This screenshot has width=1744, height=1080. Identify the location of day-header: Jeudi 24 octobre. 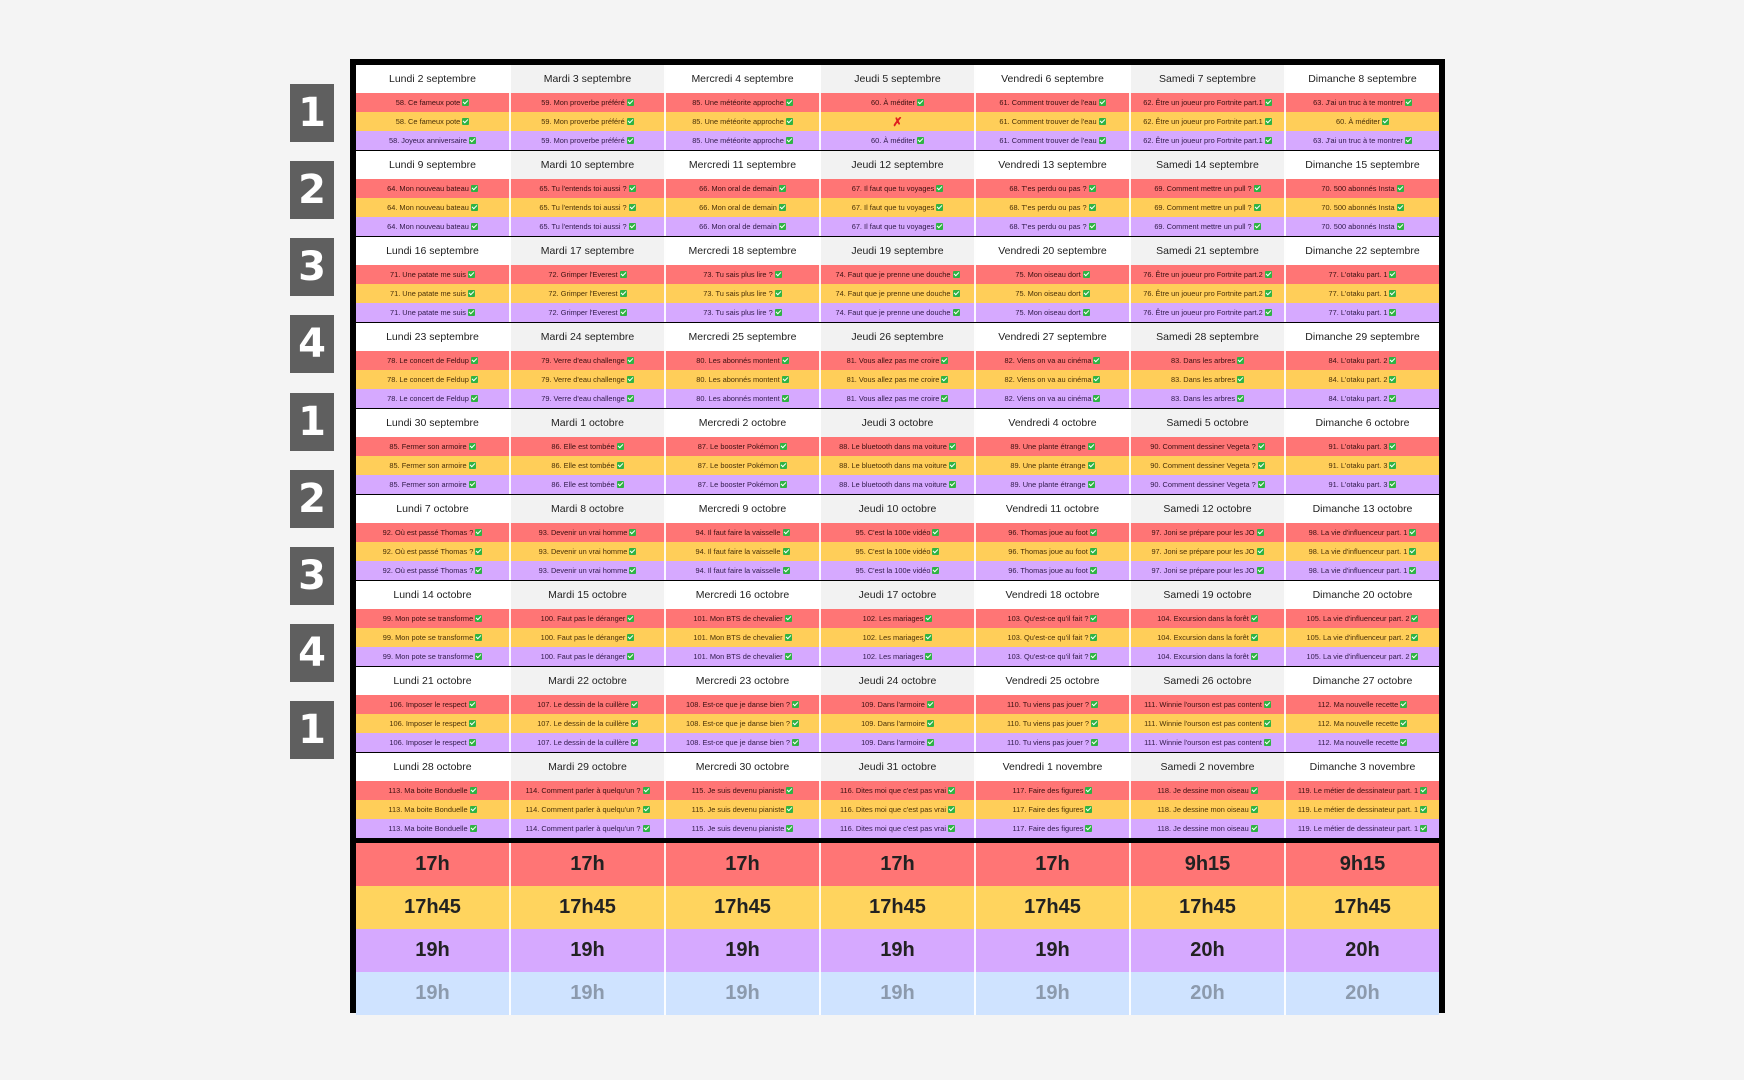
(898, 681).